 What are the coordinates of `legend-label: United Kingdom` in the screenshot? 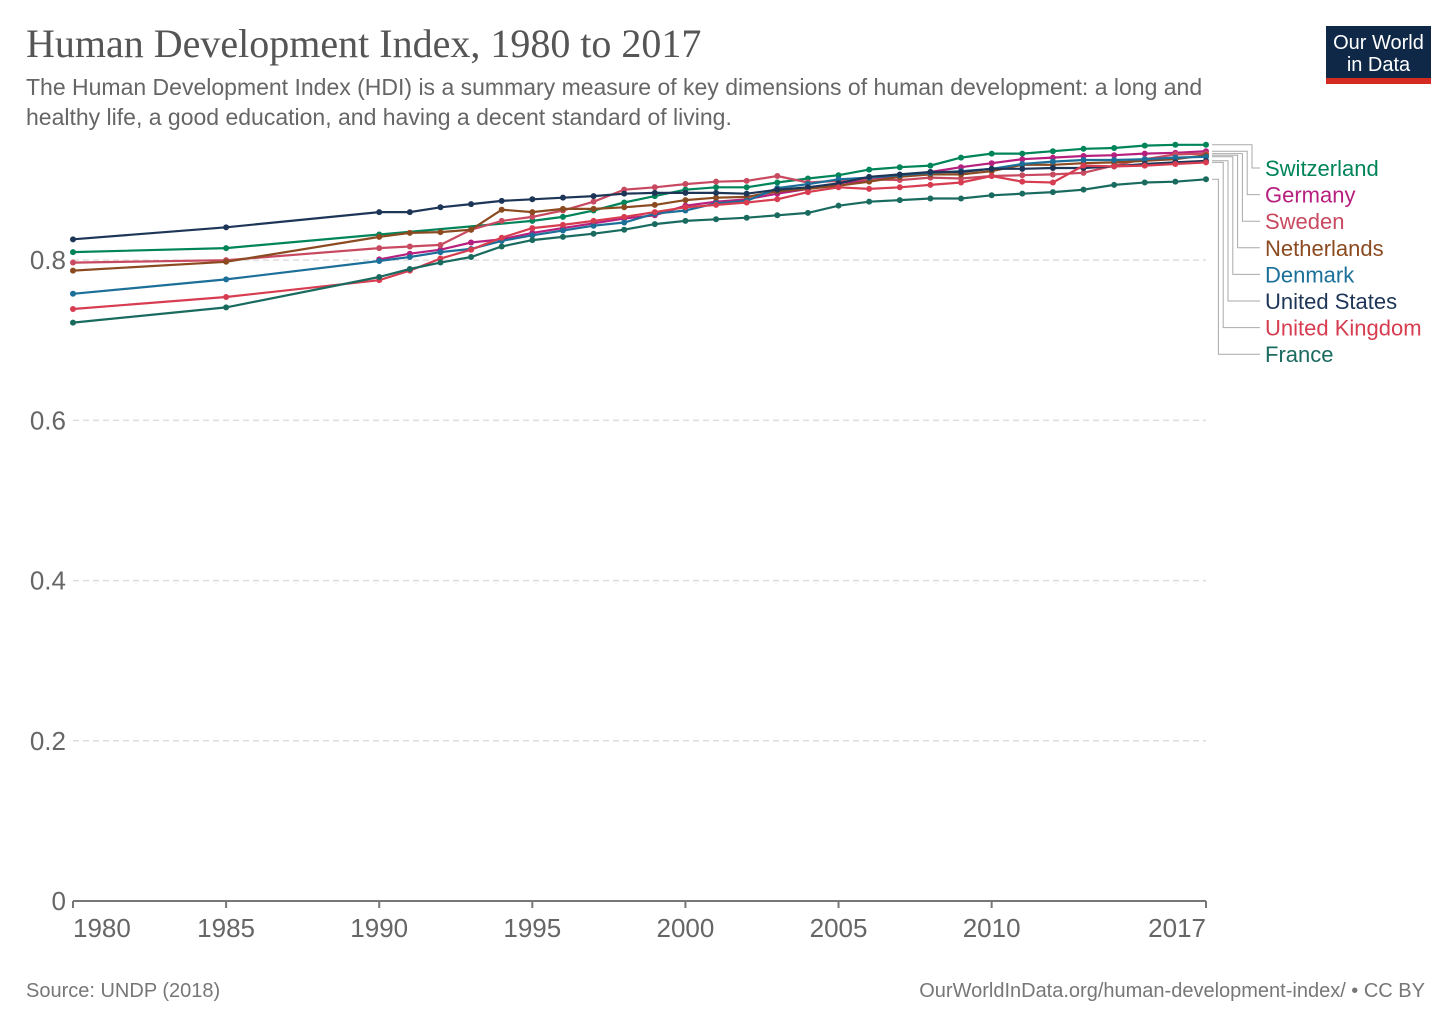 It's located at (1343, 328).